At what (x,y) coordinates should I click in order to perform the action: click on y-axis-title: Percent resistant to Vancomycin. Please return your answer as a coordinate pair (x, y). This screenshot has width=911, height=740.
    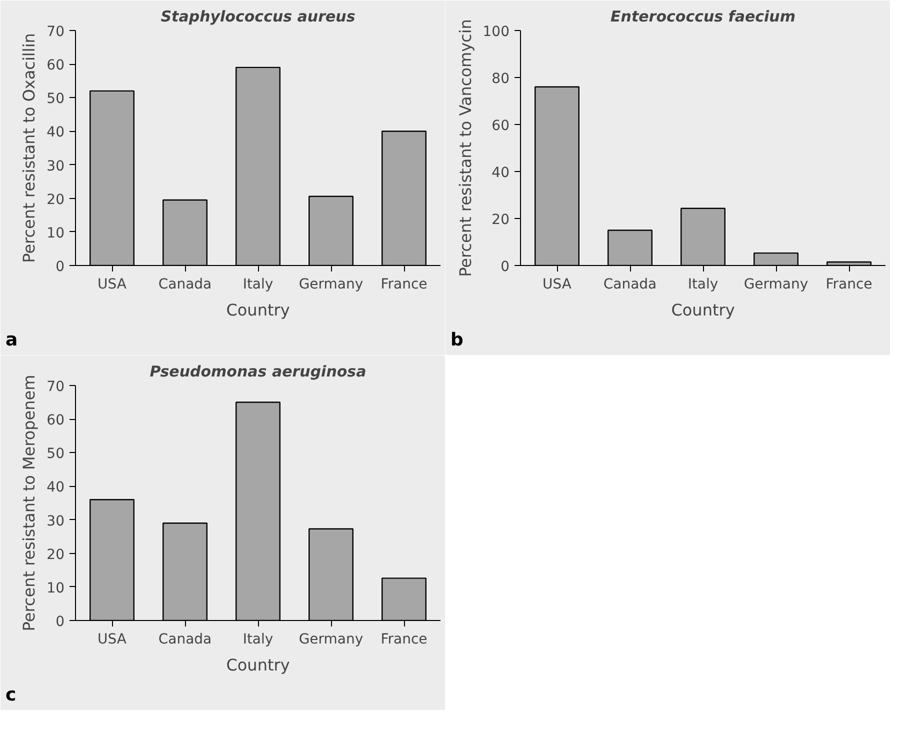
    Looking at the image, I should click on (465, 148).